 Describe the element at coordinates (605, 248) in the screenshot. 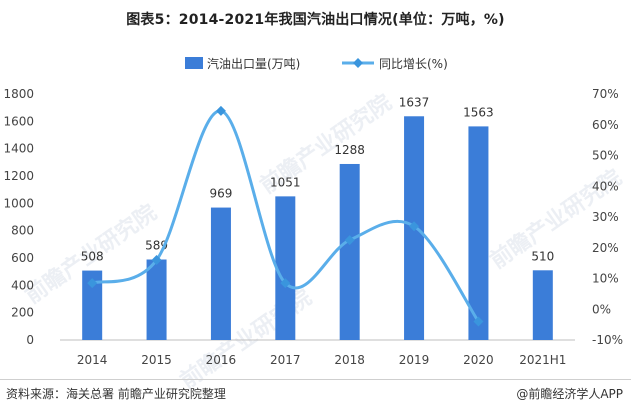

I see `right-axis-tick-label: 20%` at that location.